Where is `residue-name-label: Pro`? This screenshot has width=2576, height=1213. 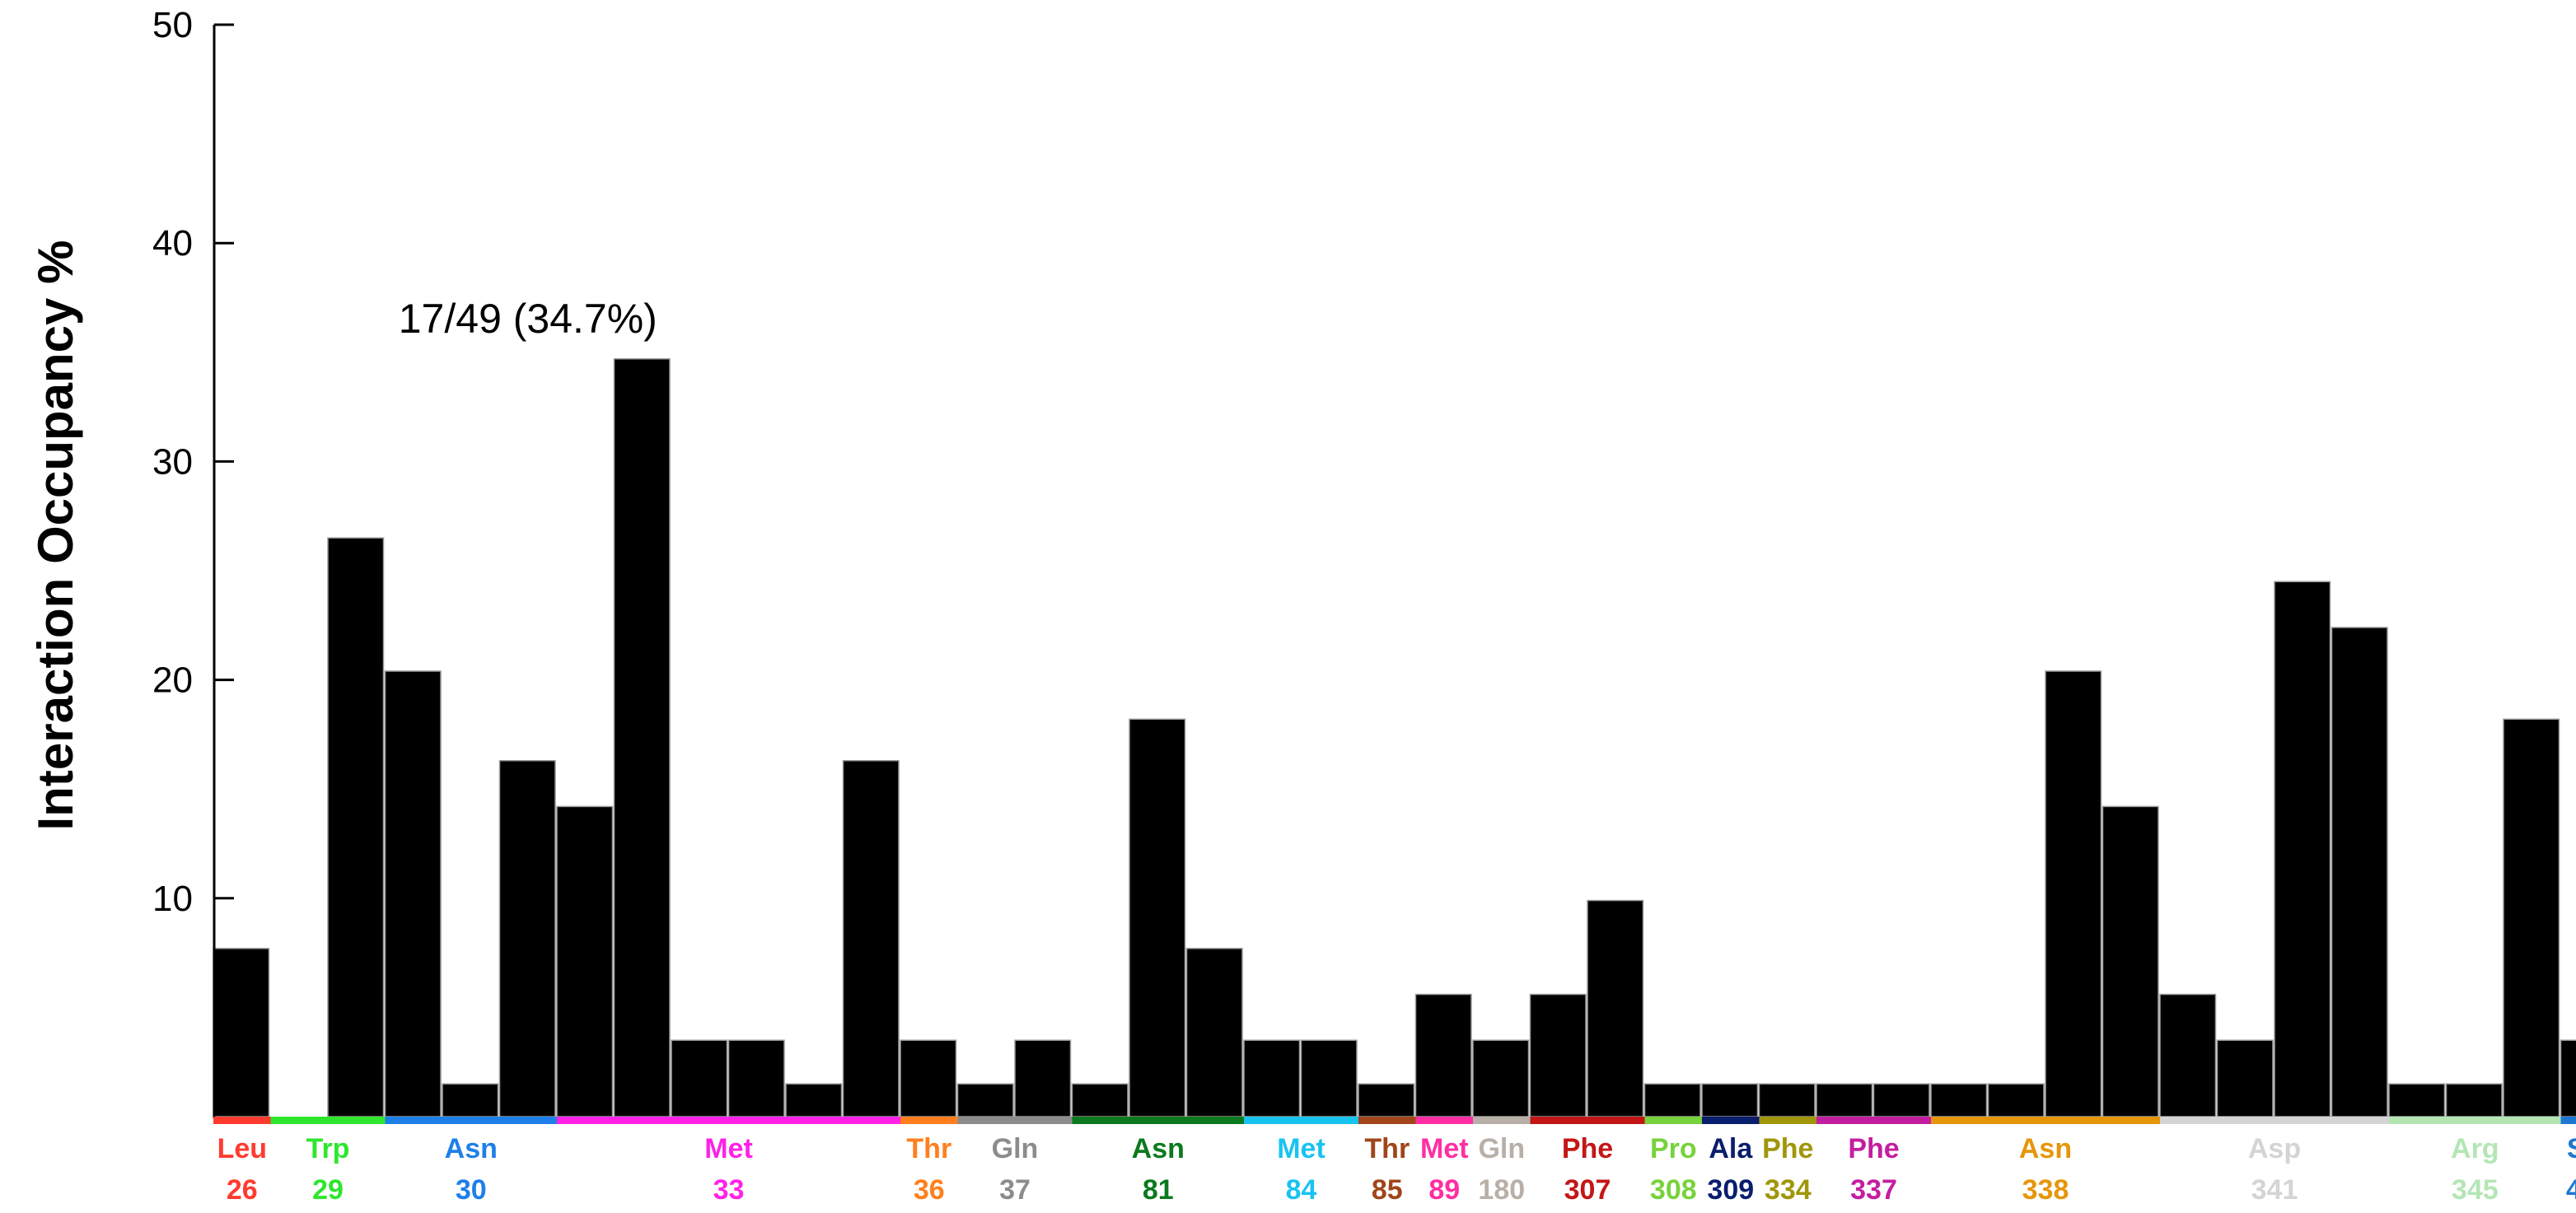
residue-name-label: Pro is located at coordinates (1673, 1148).